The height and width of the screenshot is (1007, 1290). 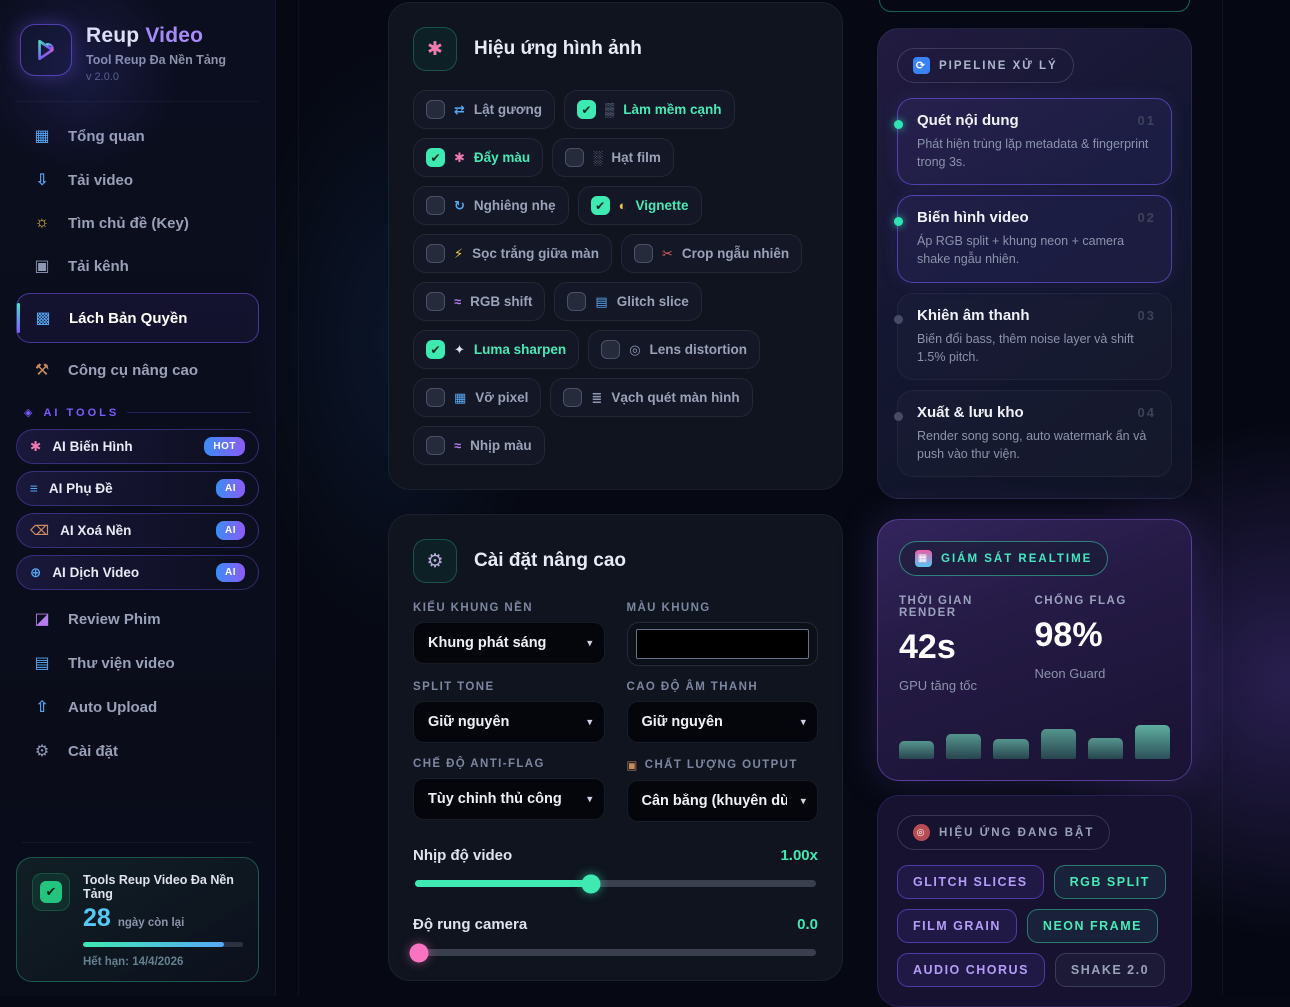 What do you see at coordinates (651, 397) in the screenshot?
I see `effect-chip-scanlines: ✔ ≣ Vạch quét màn hình` at bounding box center [651, 397].